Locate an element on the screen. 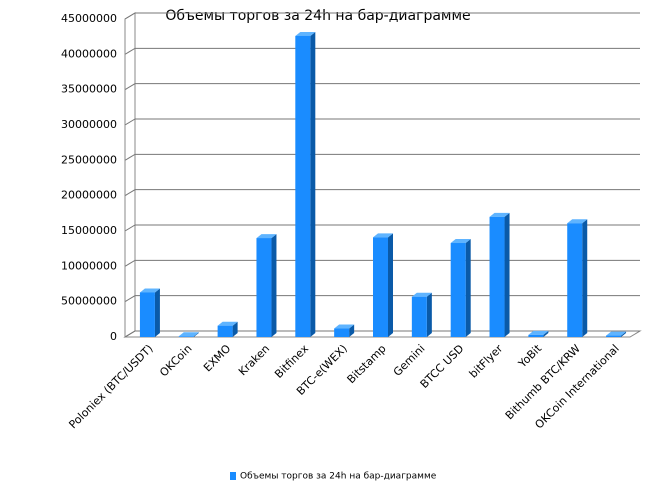 Image resolution: width=664 pixels, height=492 pixels. y-tick-label: 35000000 is located at coordinates (89, 89).